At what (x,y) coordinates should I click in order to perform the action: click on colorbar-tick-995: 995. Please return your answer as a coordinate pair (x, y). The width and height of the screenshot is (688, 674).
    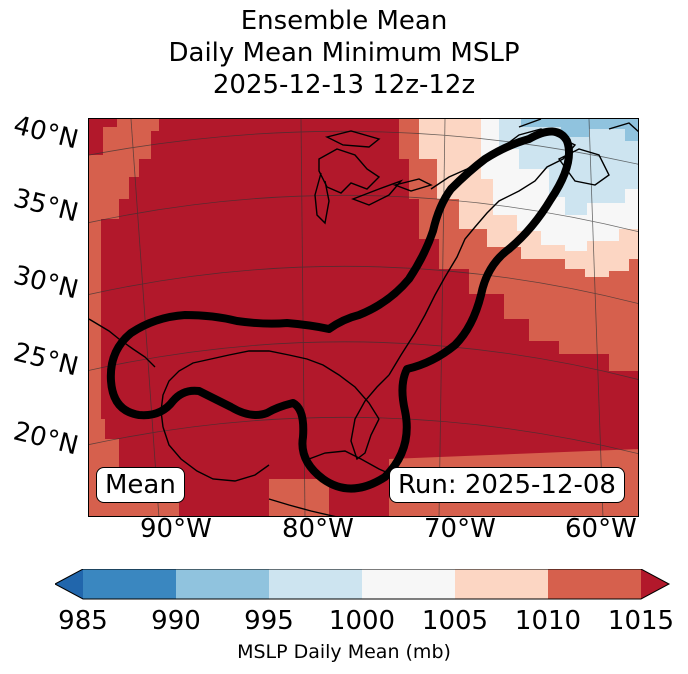
    Looking at the image, I should click on (269, 621).